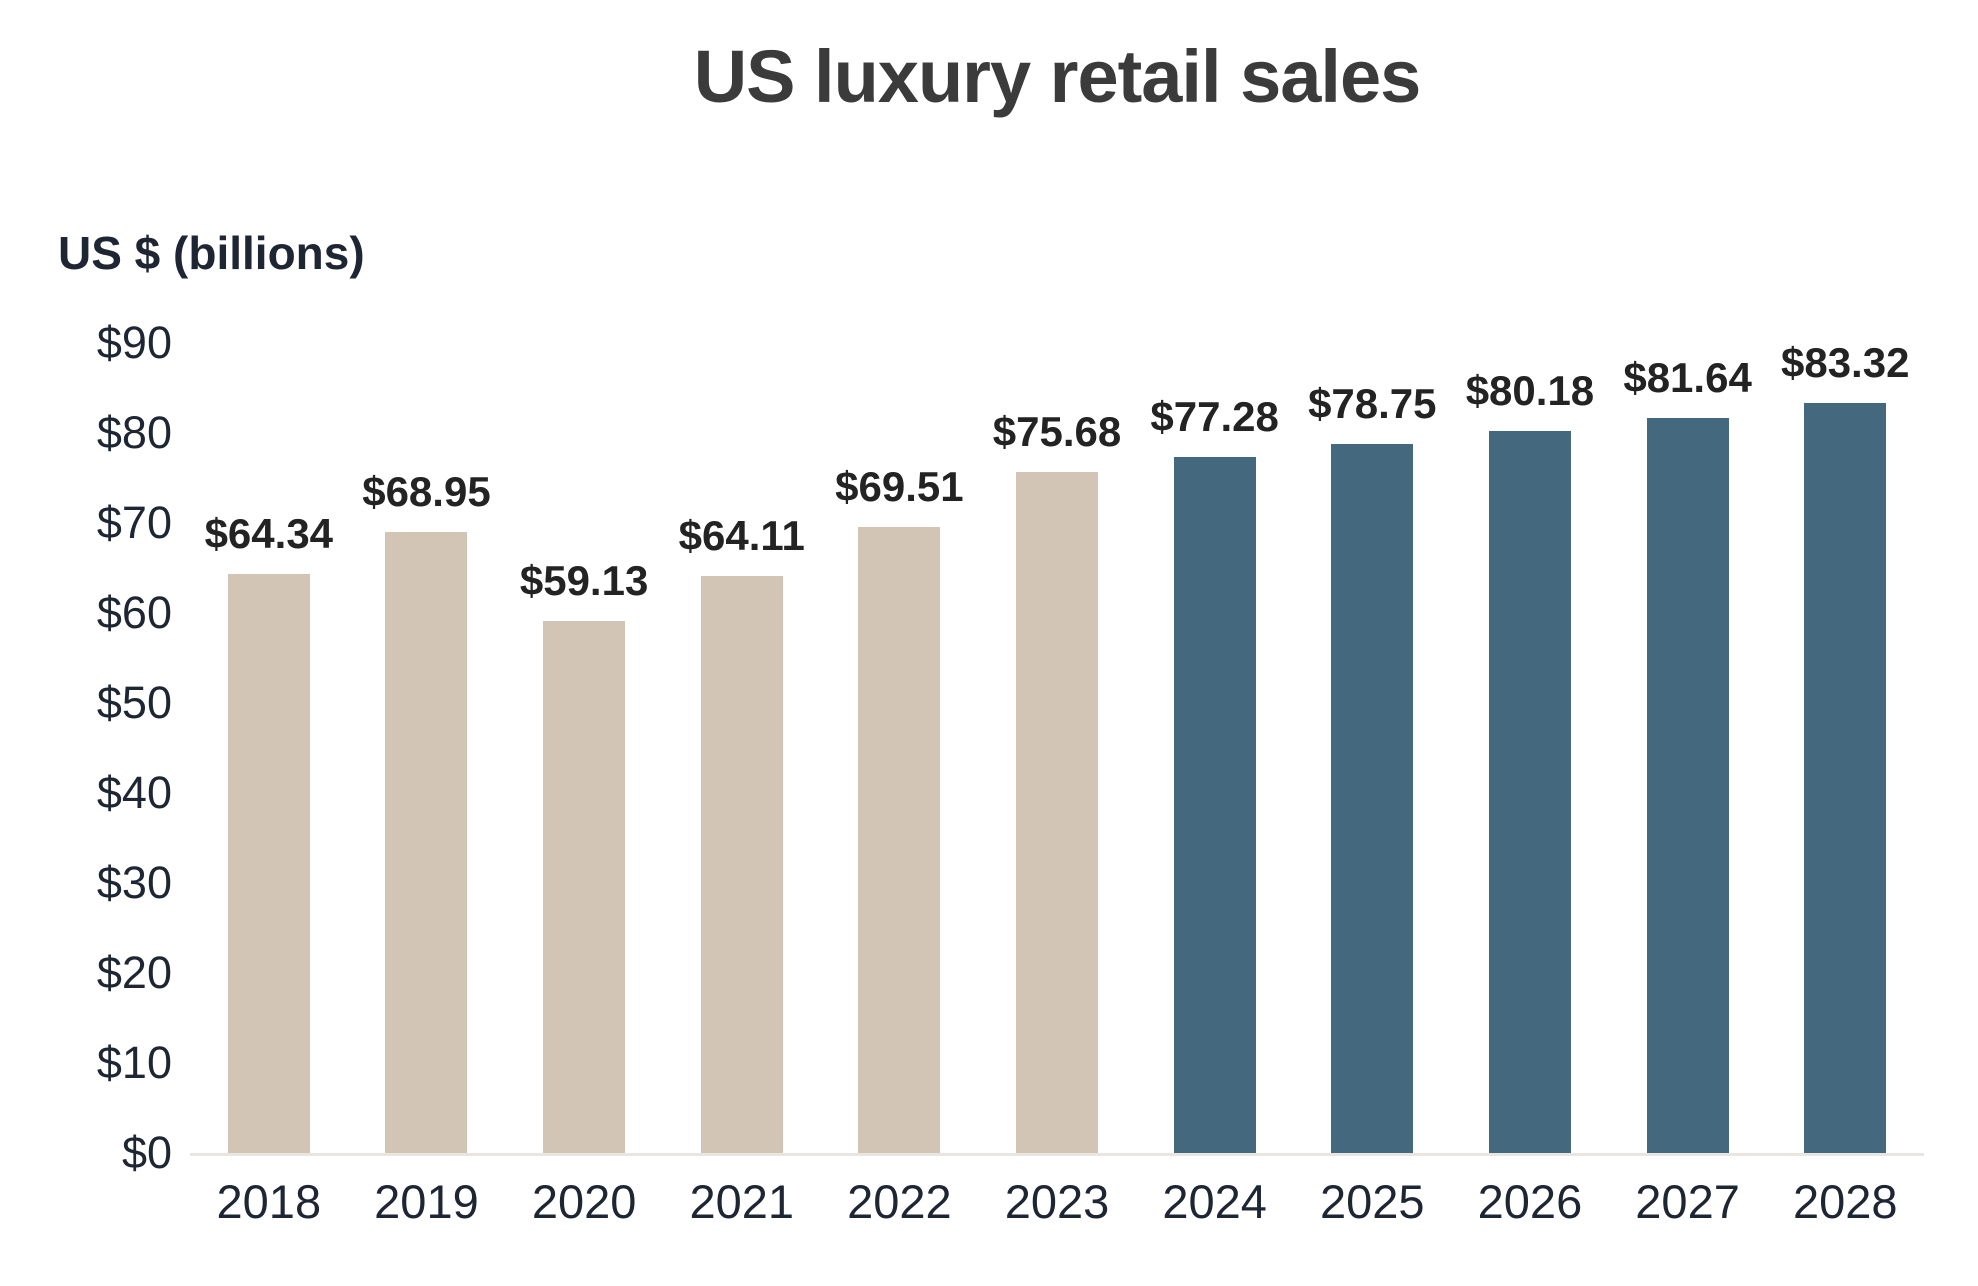 This screenshot has width=1978, height=1286. I want to click on bar-slot-2022: $69.51, so click(900, 748).